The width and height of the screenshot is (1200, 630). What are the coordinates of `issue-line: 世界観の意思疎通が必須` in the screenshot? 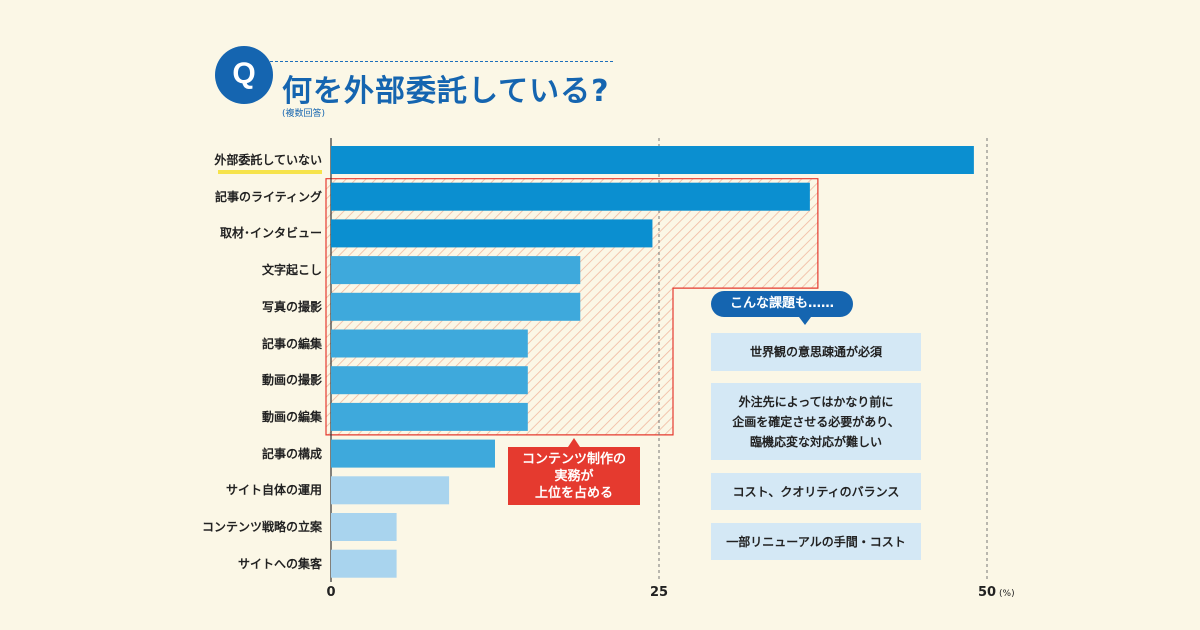 It's located at (815, 352).